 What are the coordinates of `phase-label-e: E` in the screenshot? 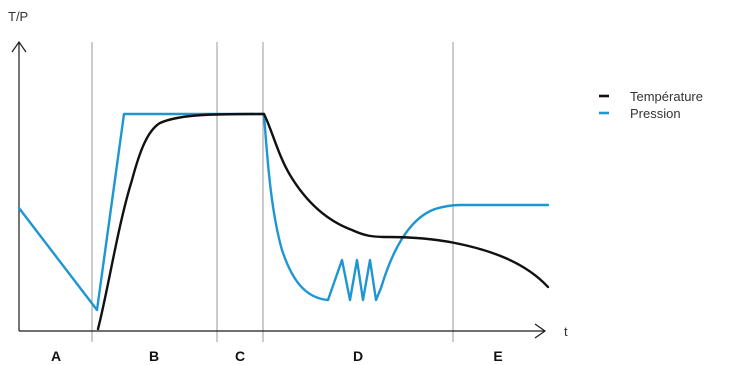 It's located at (497, 356).